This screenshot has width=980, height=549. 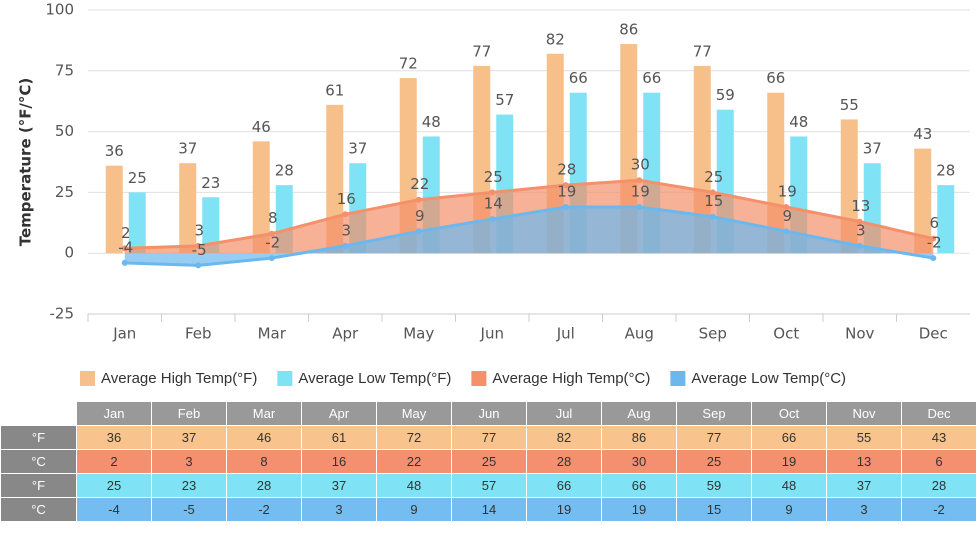 I want to click on cell: -4, so click(x=114, y=509).